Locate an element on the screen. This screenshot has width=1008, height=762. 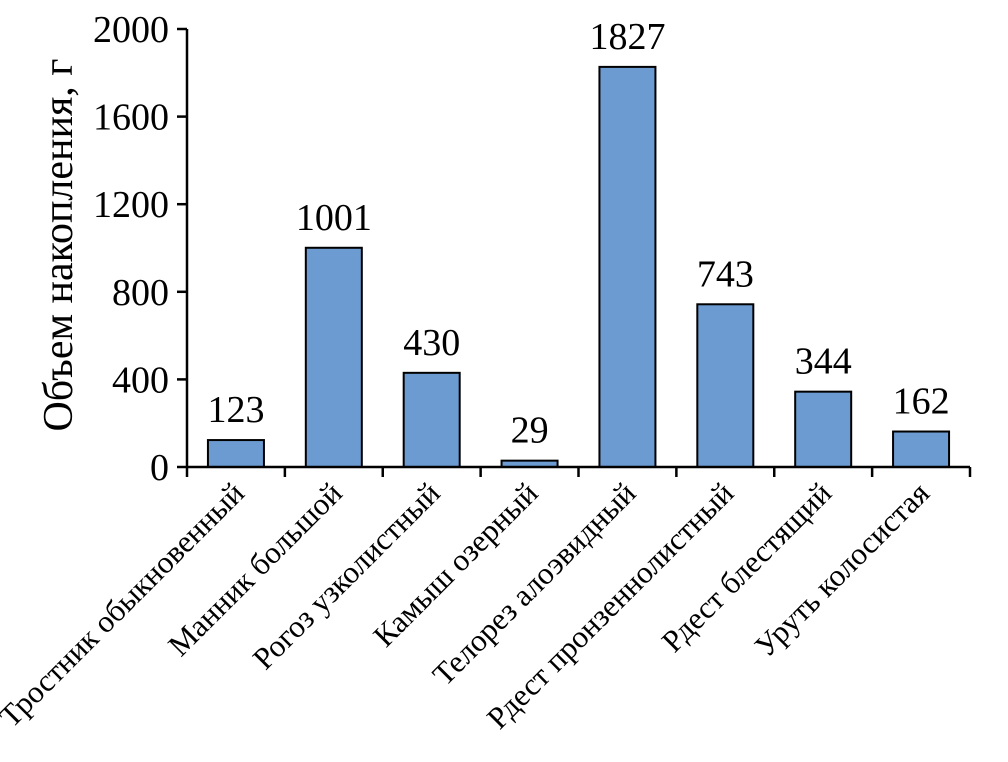
category-label: Рдест блестящий is located at coordinates (747, 567).